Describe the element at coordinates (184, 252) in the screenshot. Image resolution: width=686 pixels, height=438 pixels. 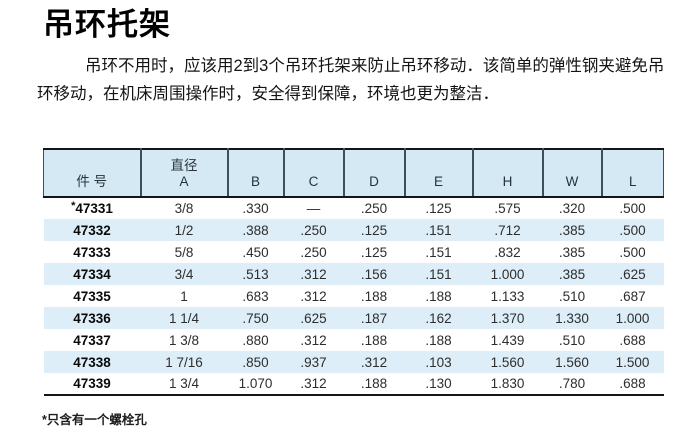
I see `value-cell: 5/8` at that location.